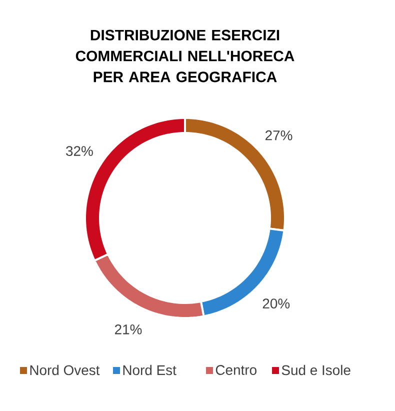  Describe the element at coordinates (276, 303) in the screenshot. I see `data-label: 20%` at that location.